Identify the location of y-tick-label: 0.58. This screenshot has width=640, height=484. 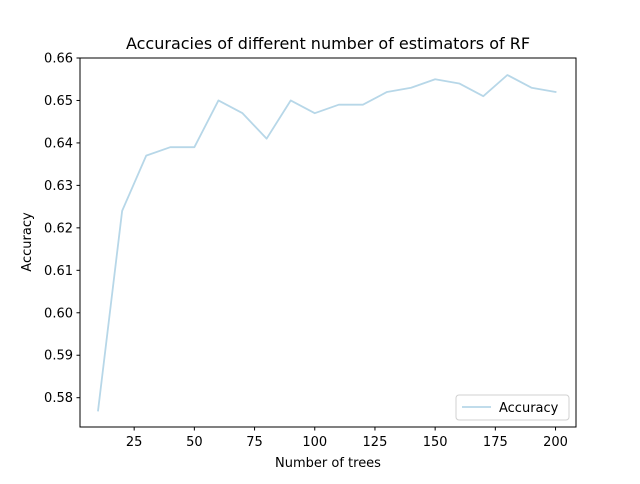
(58, 398).